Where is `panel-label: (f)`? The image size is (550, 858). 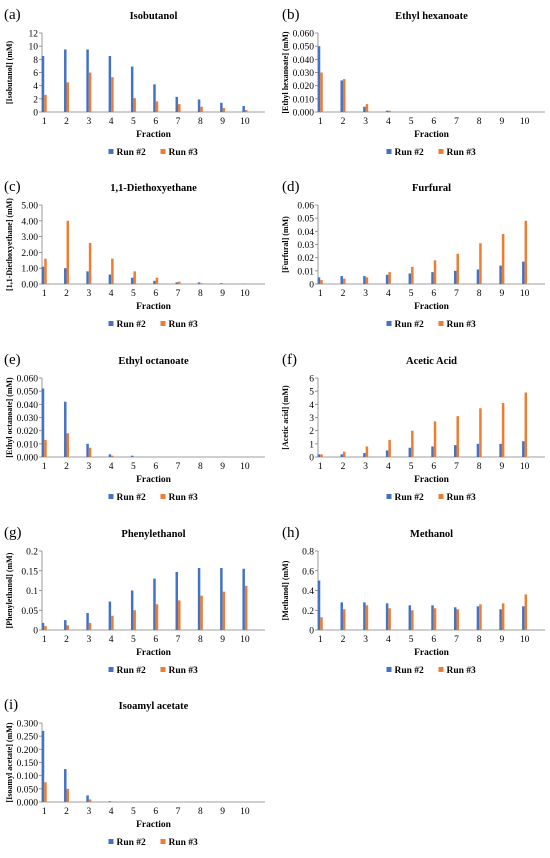
panel-label: (f) is located at coordinates (289, 360).